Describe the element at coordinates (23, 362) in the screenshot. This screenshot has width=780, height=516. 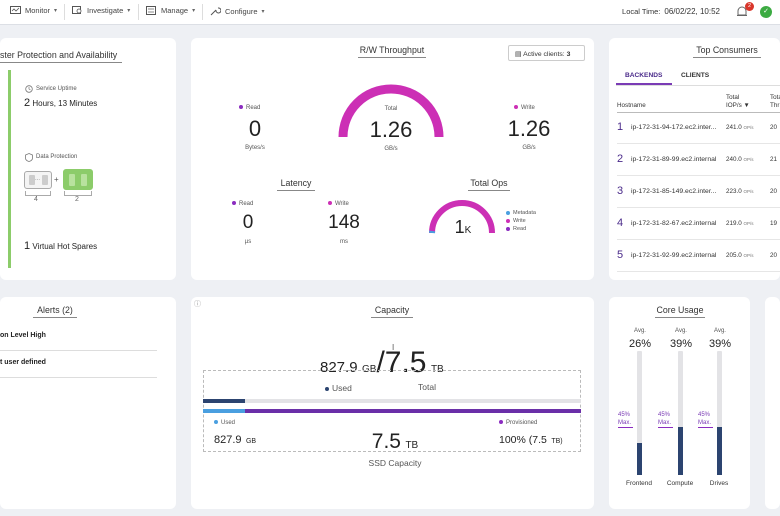
I see `alert-item: t user defined` at that location.